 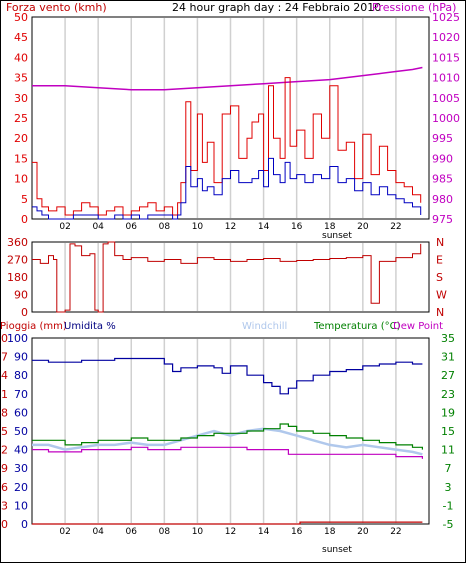 I want to click on sunset-label-bottom: sunset, so click(x=337, y=550).